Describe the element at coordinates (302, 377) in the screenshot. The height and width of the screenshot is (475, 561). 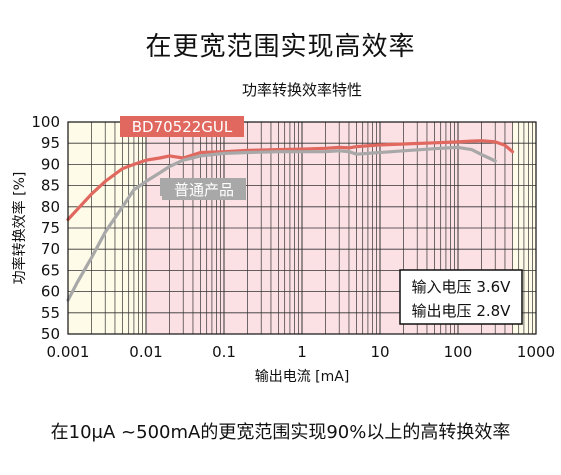
I see `x-axis-label: 输出电流 [mA]` at that location.